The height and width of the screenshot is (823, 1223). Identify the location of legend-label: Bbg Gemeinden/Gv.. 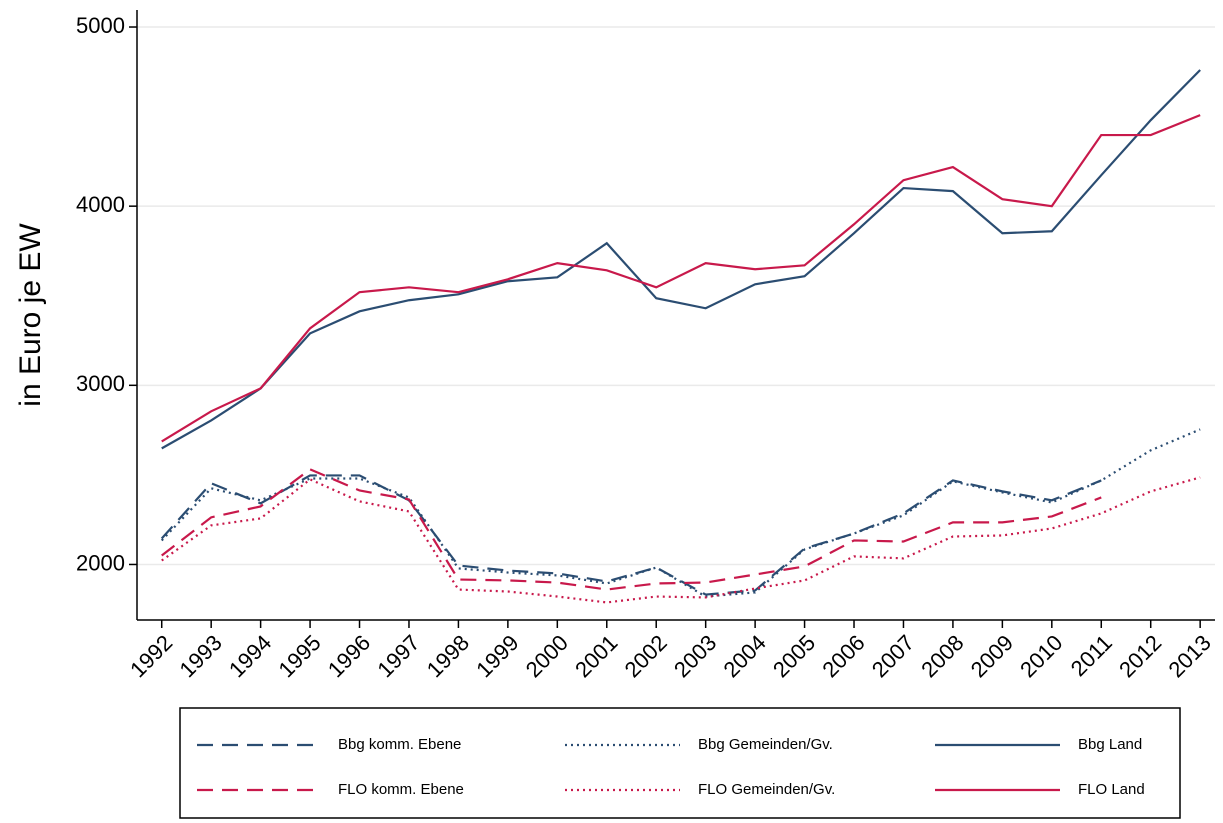
(765, 744).